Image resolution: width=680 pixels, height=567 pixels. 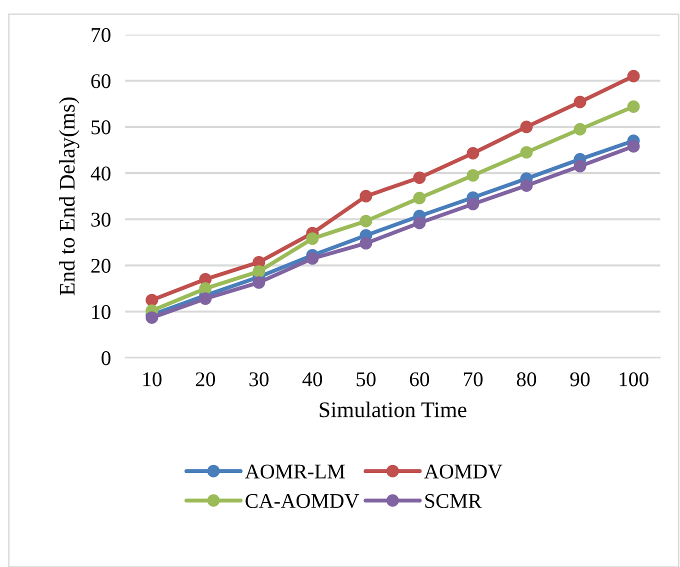 What do you see at coordinates (69, 196) in the screenshot?
I see `y-axis-title: End to End Delay(ms)` at bounding box center [69, 196].